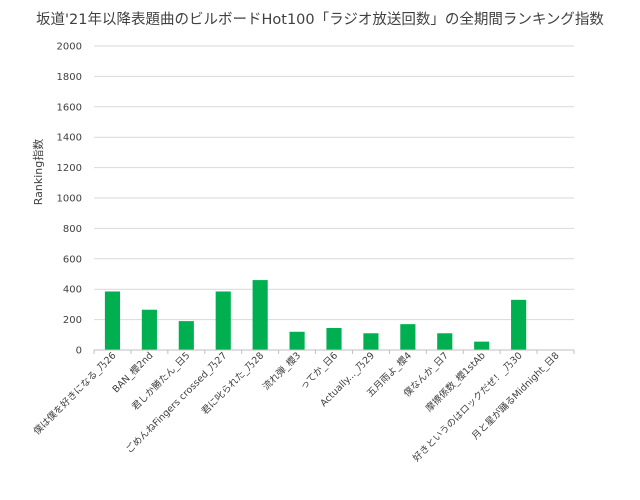 The width and height of the screenshot is (640, 500). Describe the element at coordinates (315, 315) in the screenshot. I see `bars` at that location.